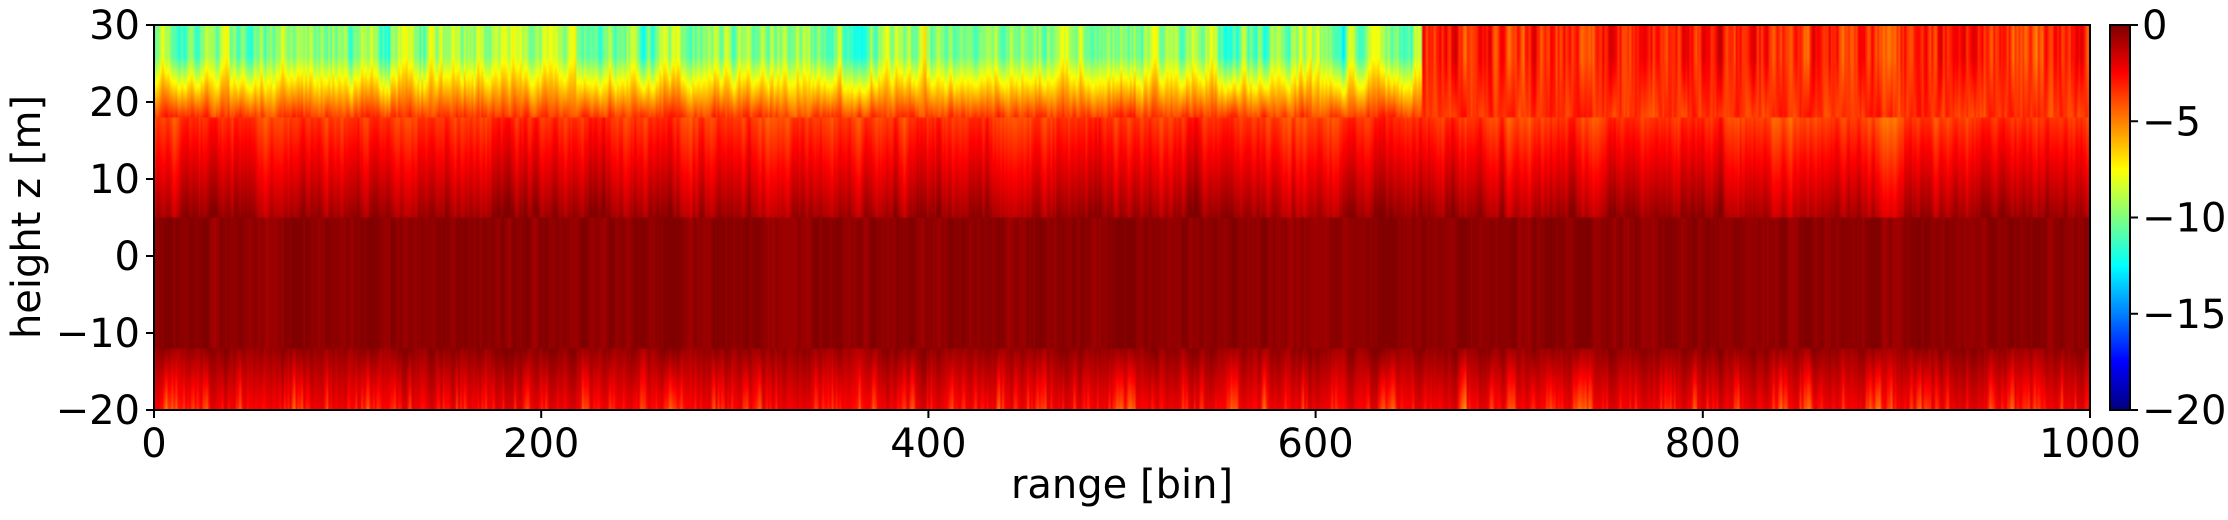 The height and width of the screenshot is (520, 2228). I want to click on colorbar-tick-label: −20, so click(2184, 411).